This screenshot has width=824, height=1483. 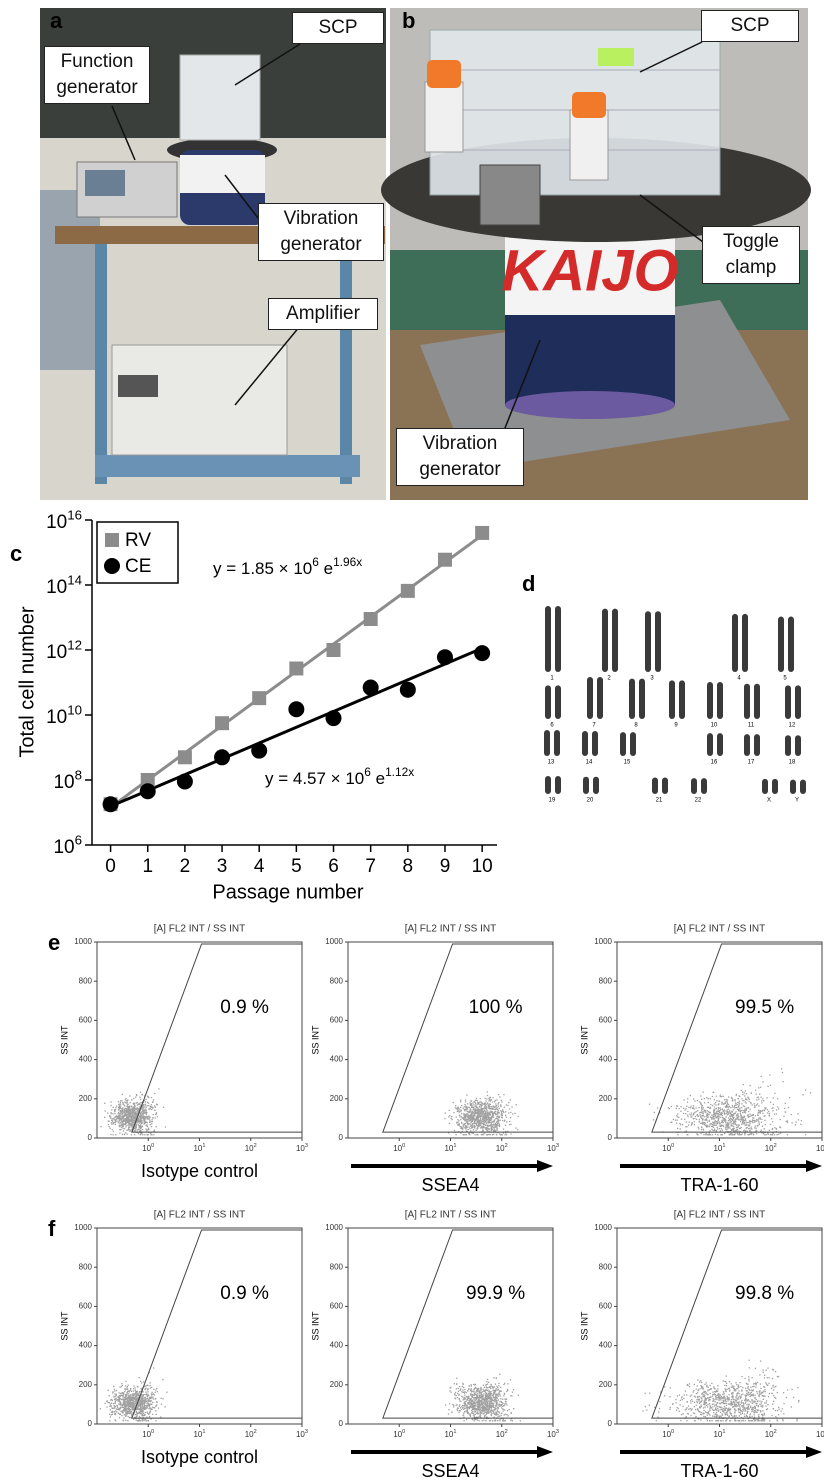 I want to click on chromosome-label: X, so click(x=769, y=801).